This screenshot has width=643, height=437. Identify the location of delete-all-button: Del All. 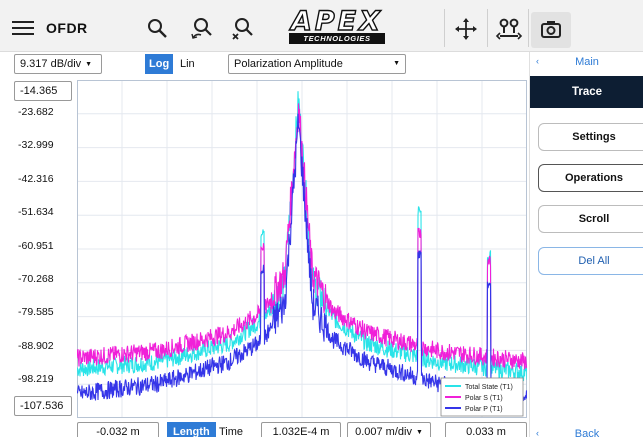
(590, 261).